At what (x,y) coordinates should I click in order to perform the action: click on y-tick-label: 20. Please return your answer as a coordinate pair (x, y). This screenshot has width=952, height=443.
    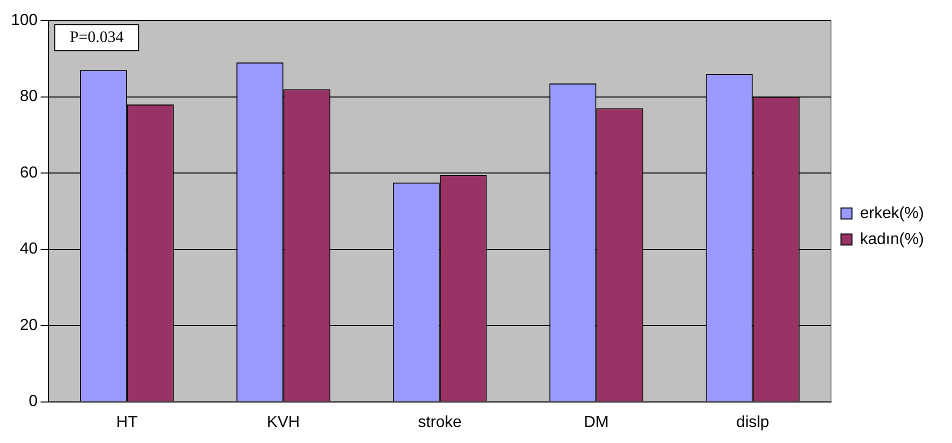
    Looking at the image, I should click on (29, 325).